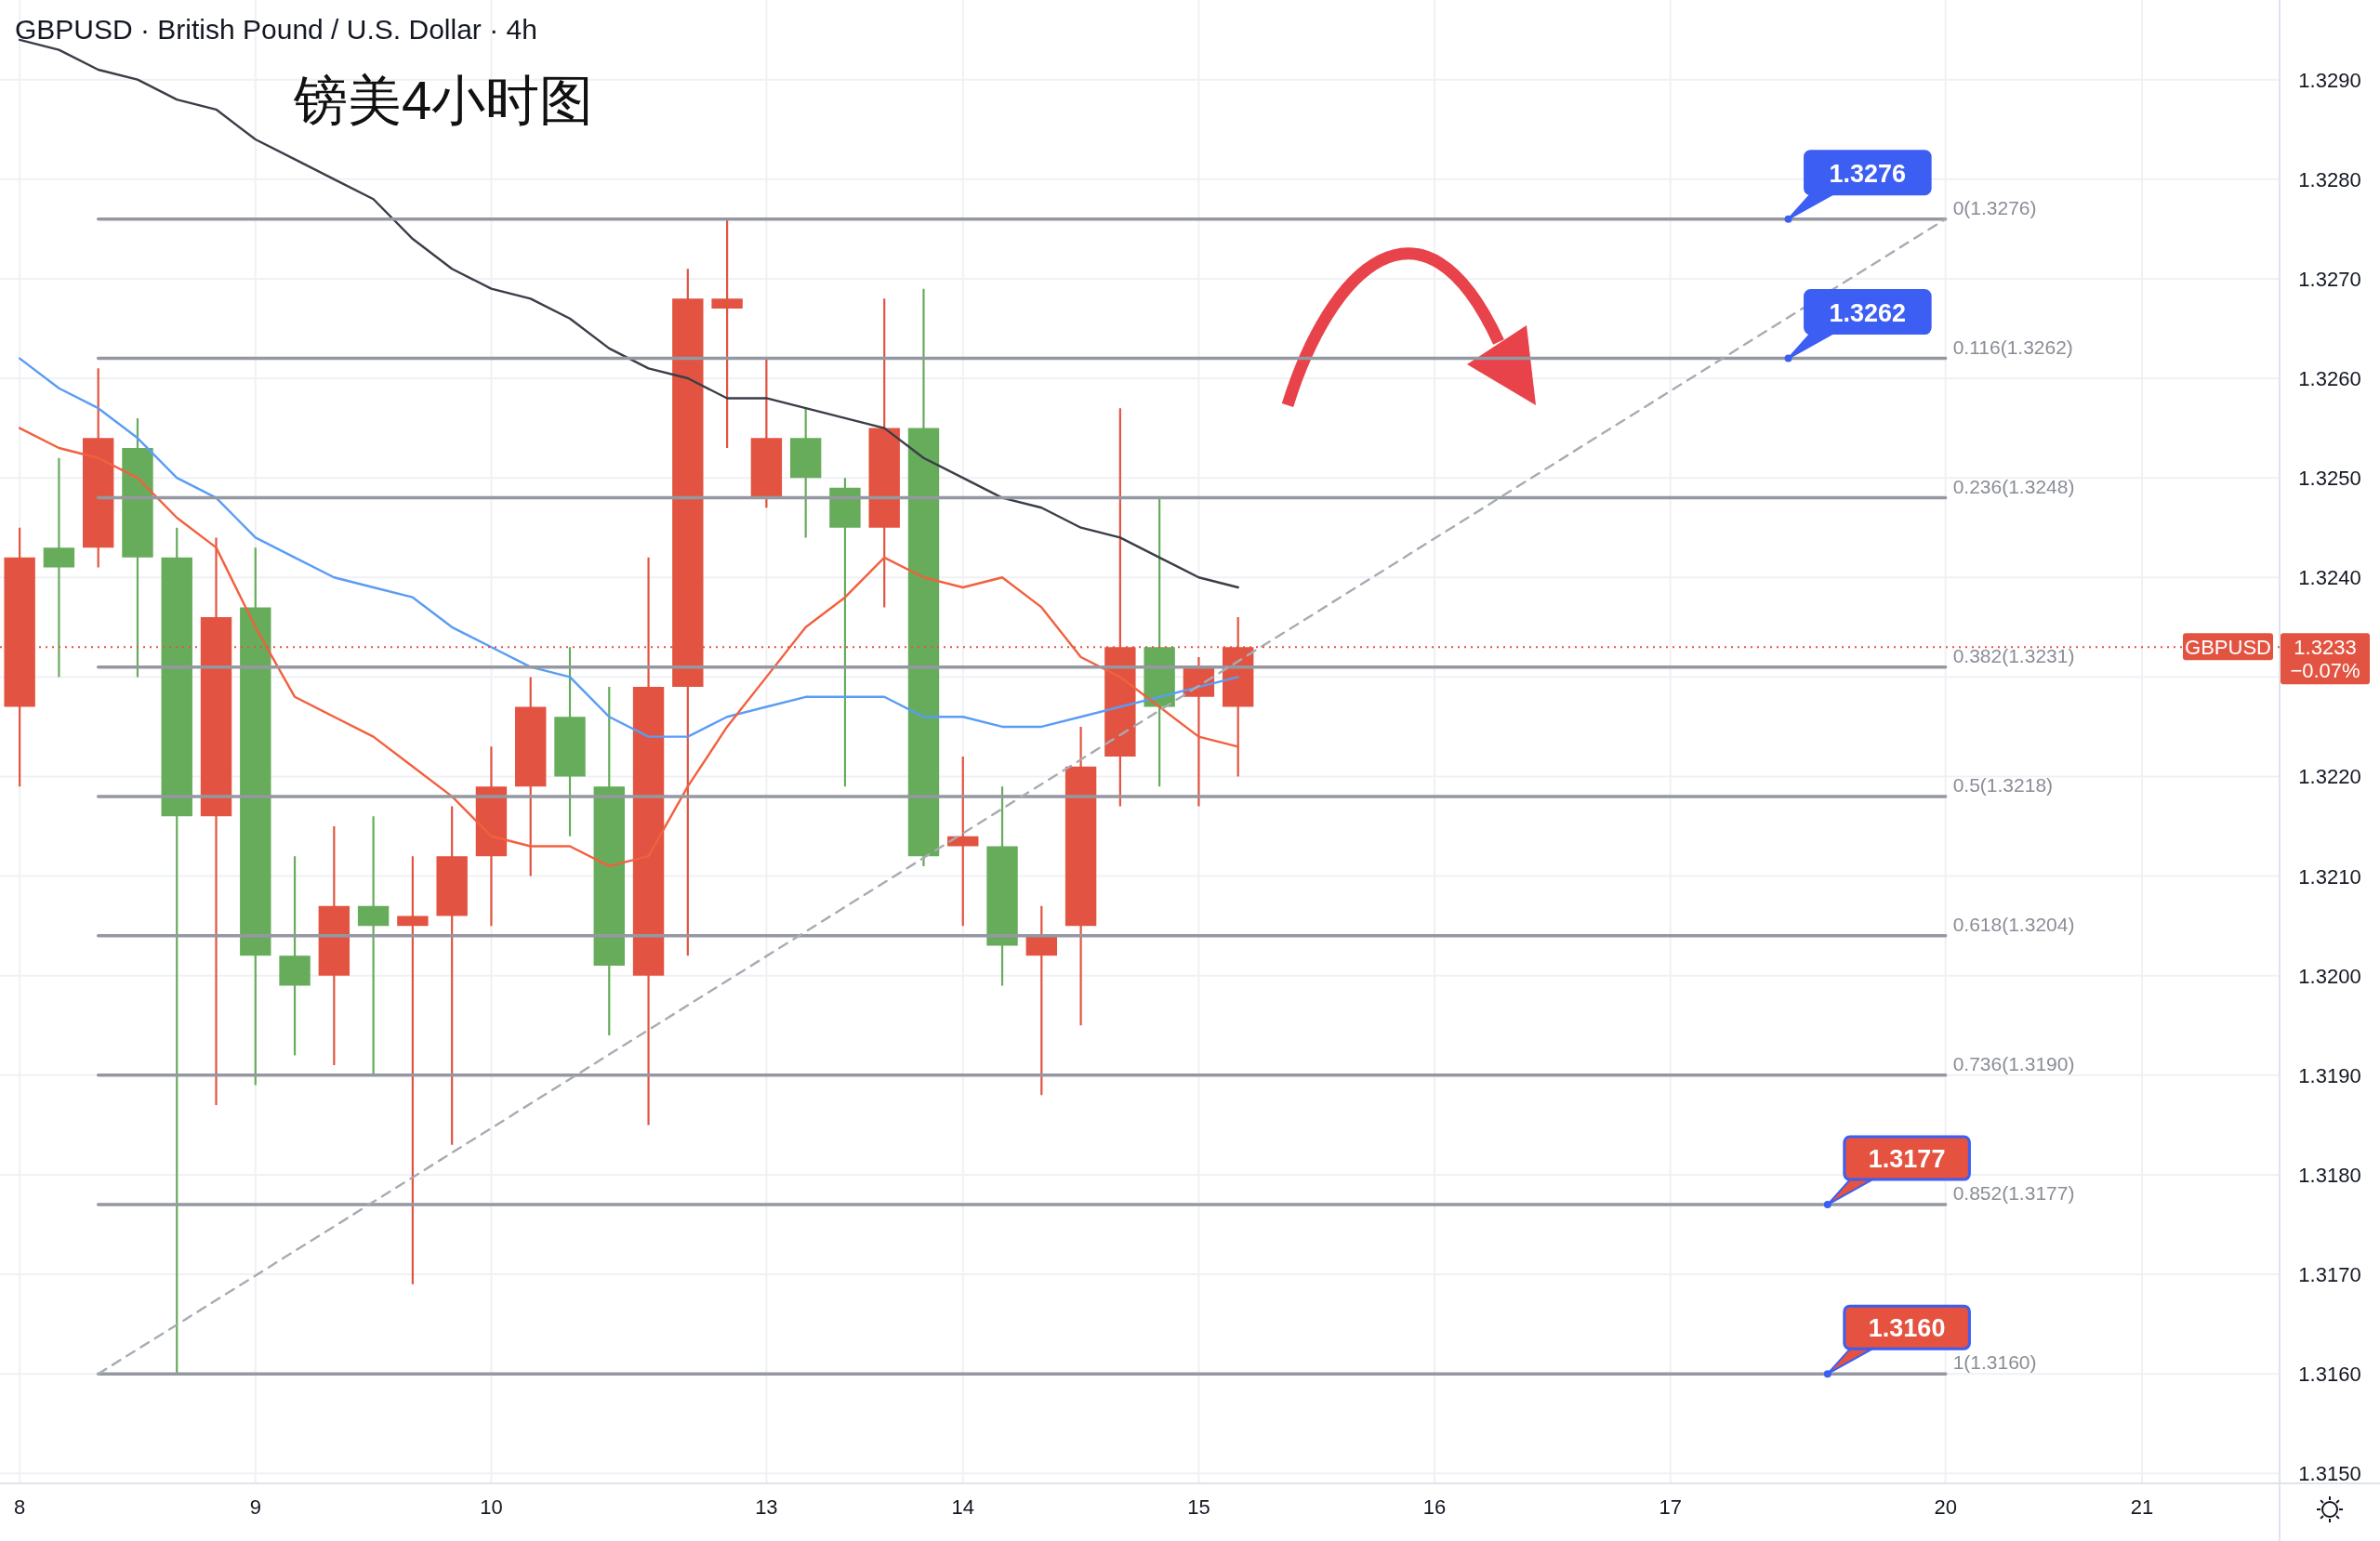 The image size is (2380, 1541). What do you see at coordinates (1670, 1507) in the screenshot?
I see `x-tick-label: 17` at bounding box center [1670, 1507].